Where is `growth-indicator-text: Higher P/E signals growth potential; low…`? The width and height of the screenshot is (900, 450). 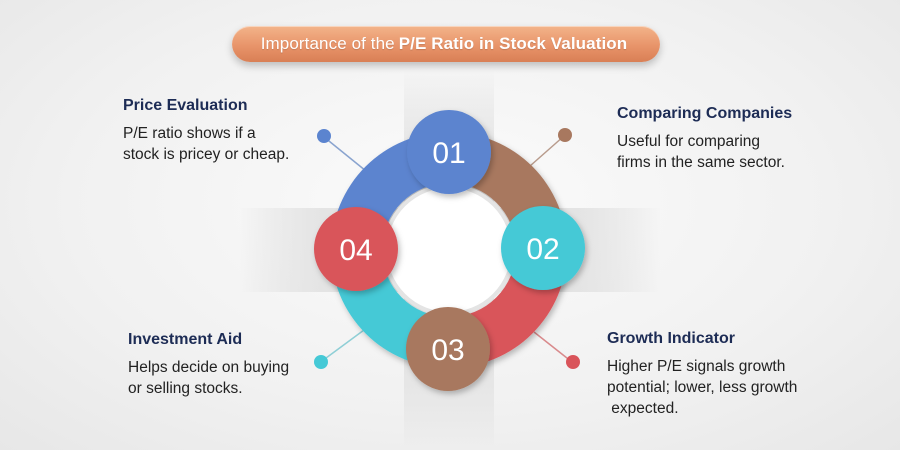 growth-indicator-text: Higher P/E signals growth potential; low… is located at coordinates (737, 387).